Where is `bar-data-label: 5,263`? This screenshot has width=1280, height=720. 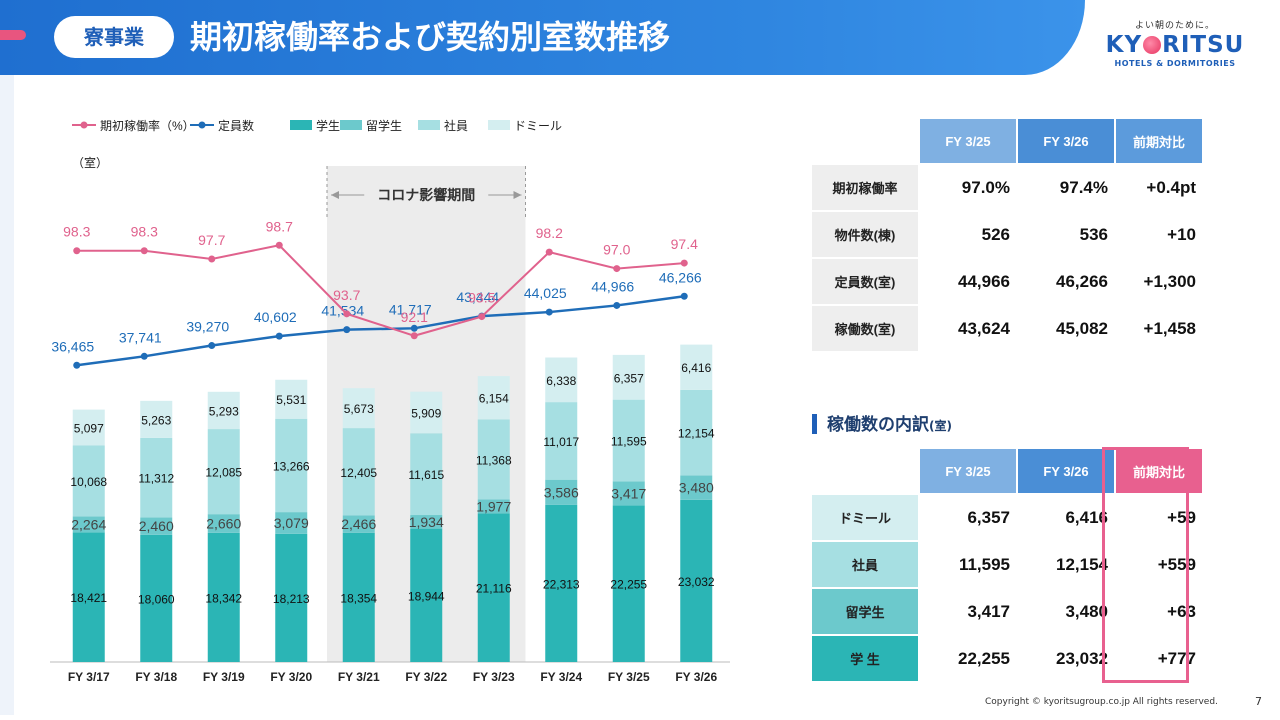 bar-data-label: 5,263 is located at coordinates (156, 420).